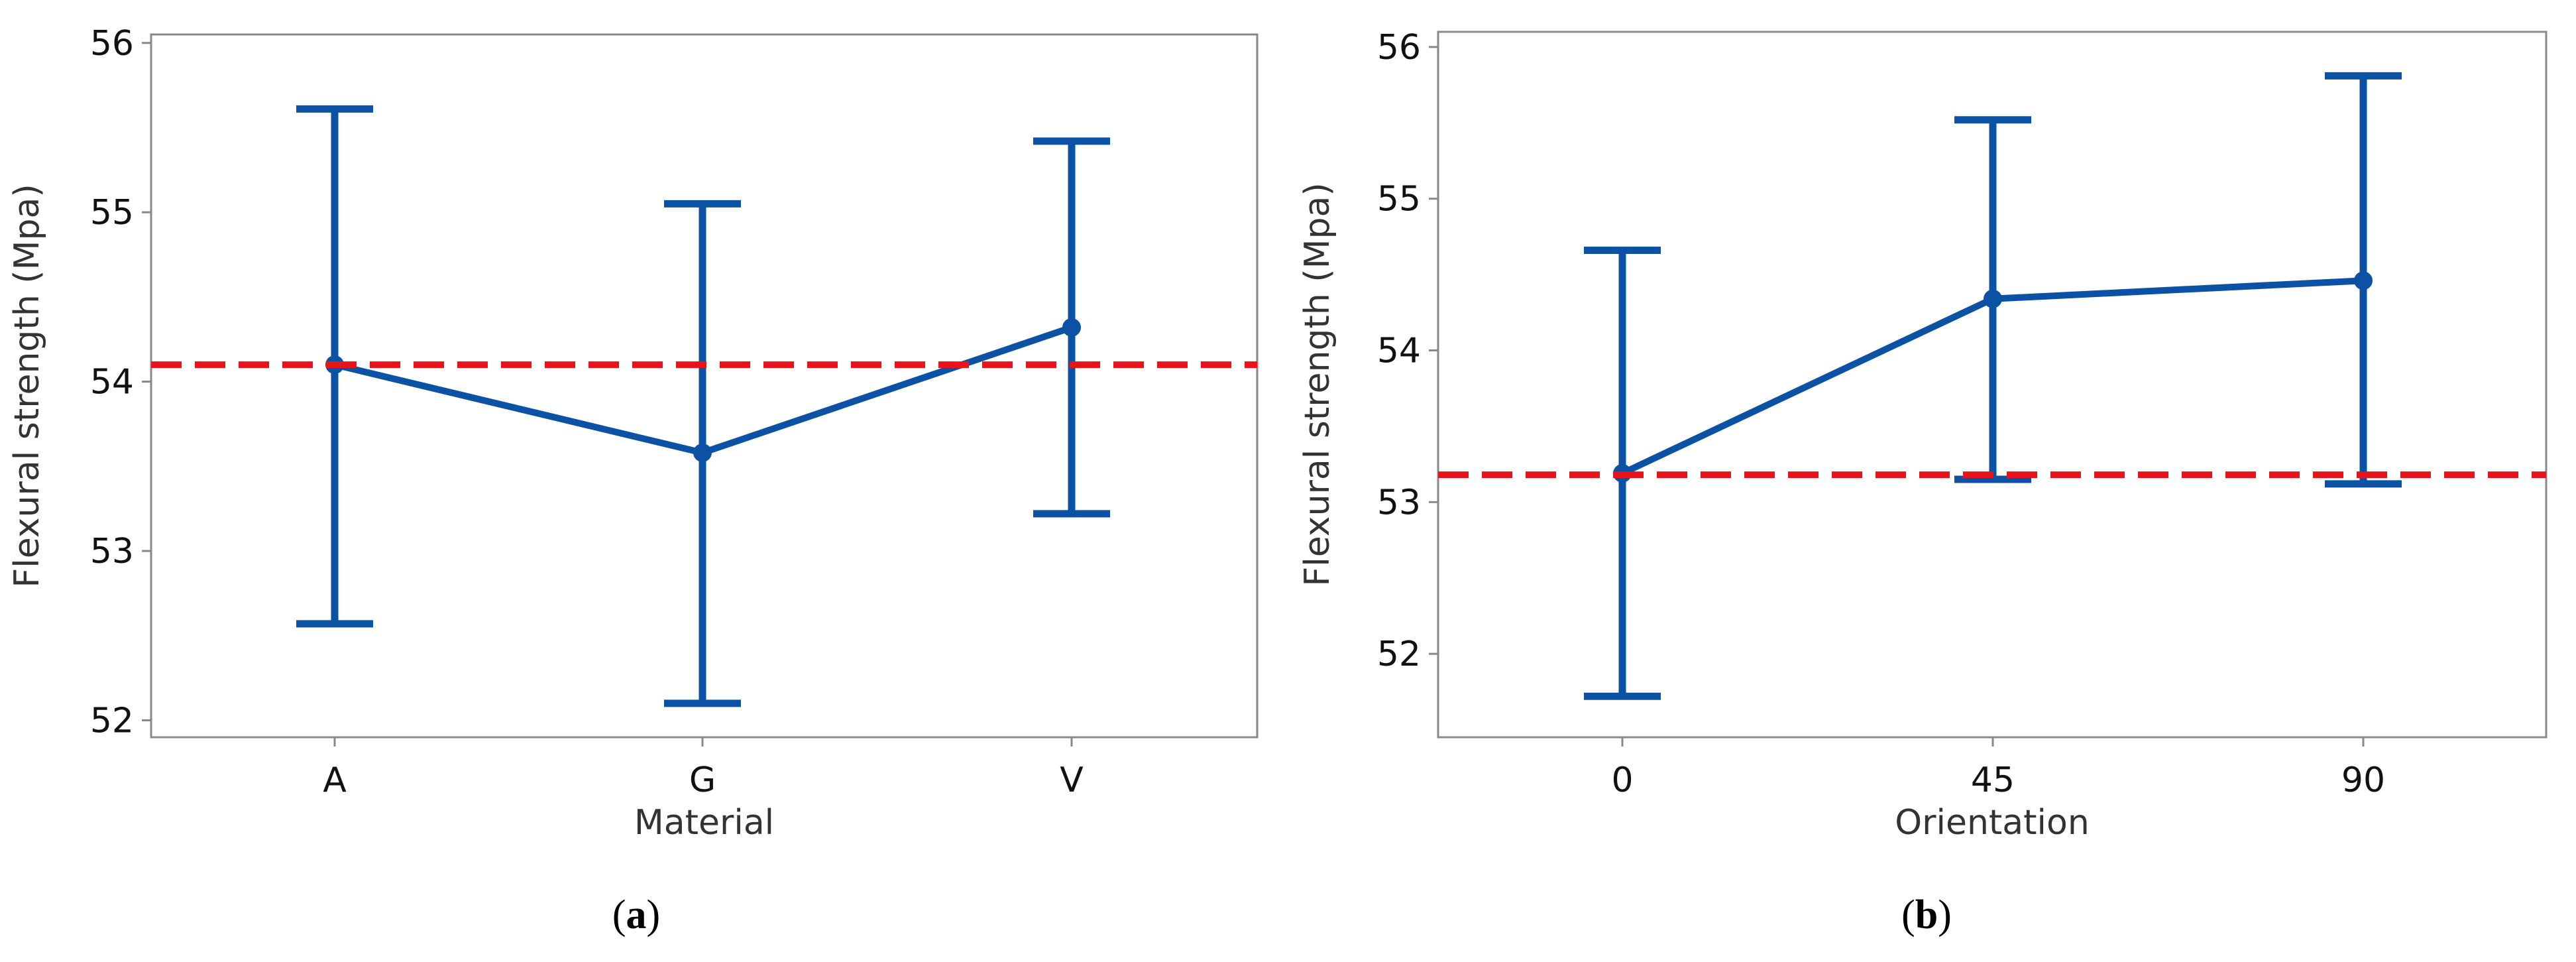  I want to click on x-tick-label: V, so click(1072, 780).